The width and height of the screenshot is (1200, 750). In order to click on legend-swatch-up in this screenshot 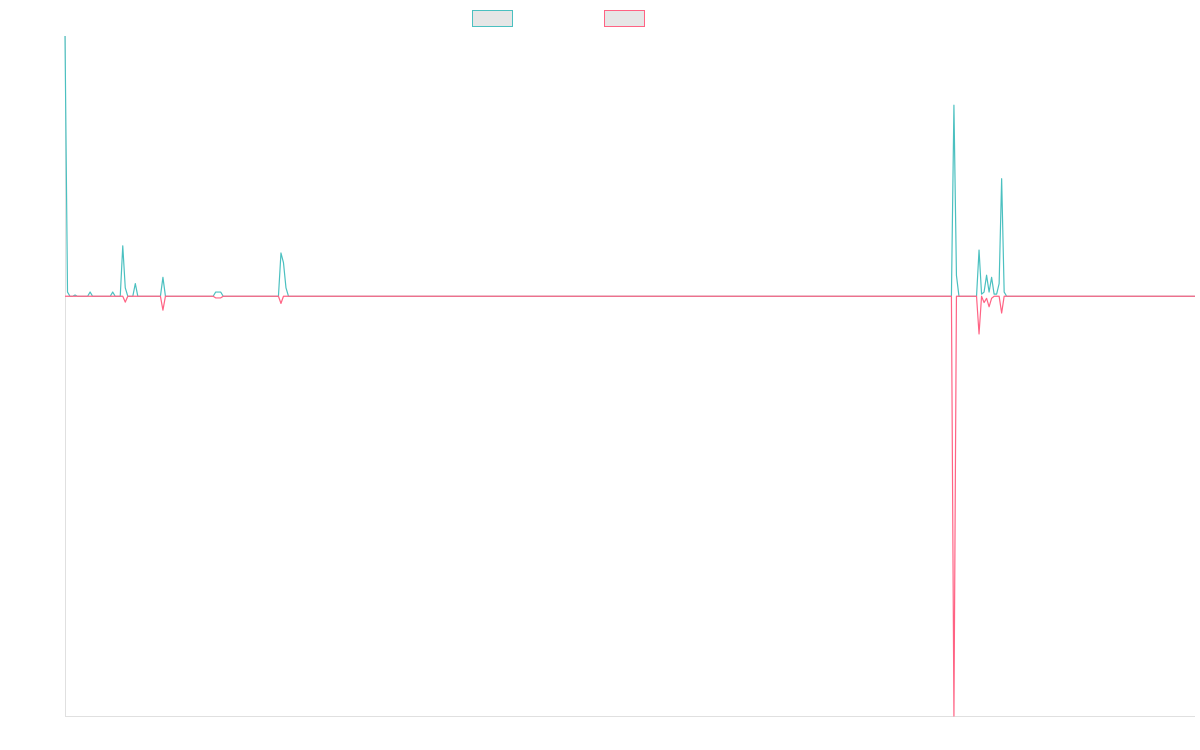, I will do `click(492, 18)`.